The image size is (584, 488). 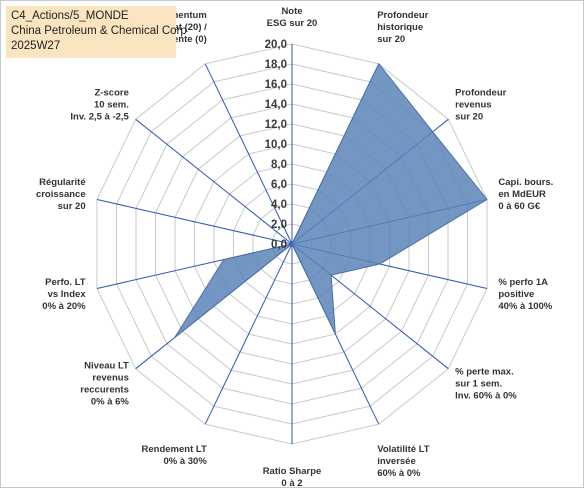 What do you see at coordinates (104, 384) in the screenshot?
I see `axis-label: Niveau LT revenus reccurents 0% à 6%` at bounding box center [104, 384].